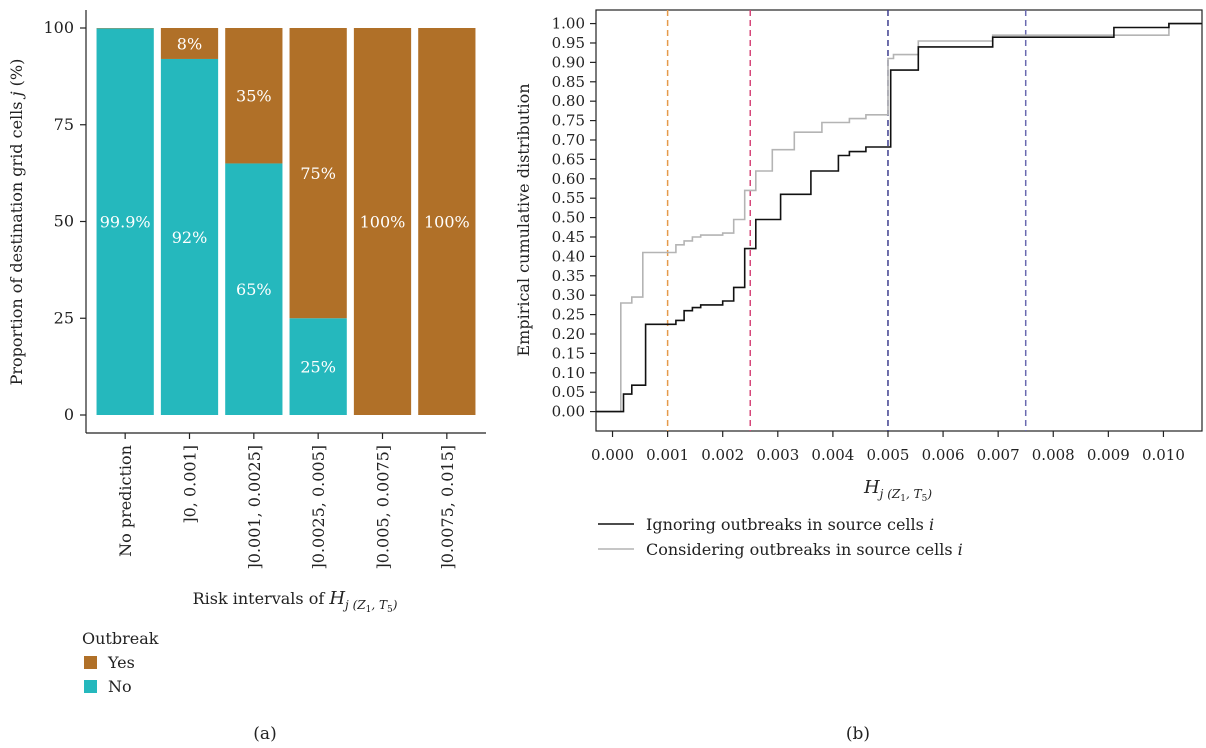  What do you see at coordinates (295, 601) in the screenshot?
I see `a-x-axis-label: Risk intervals of Hj (Z1, T5)` at bounding box center [295, 601].